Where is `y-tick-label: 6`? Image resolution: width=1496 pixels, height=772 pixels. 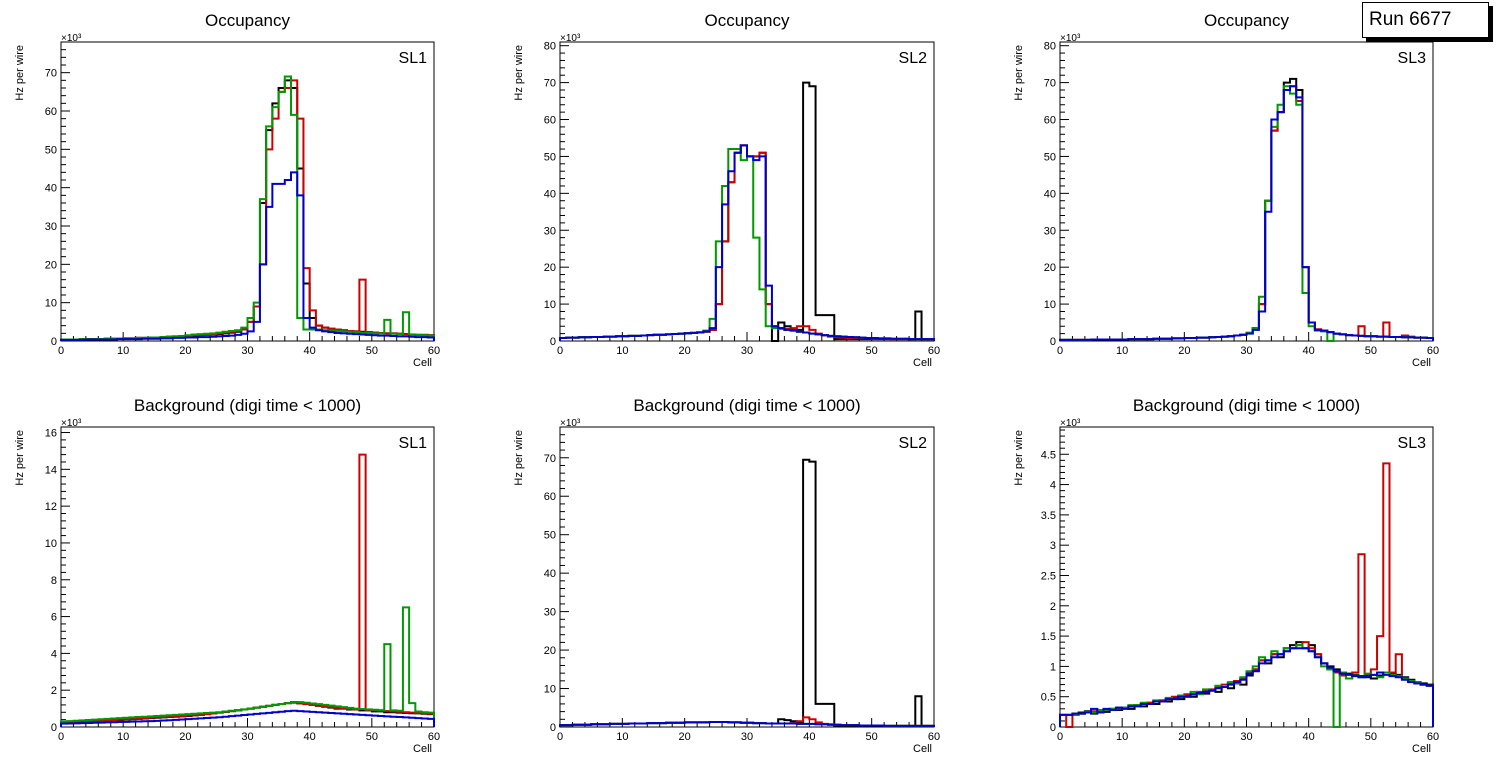
y-tick-label: 6 is located at coordinates (54, 618).